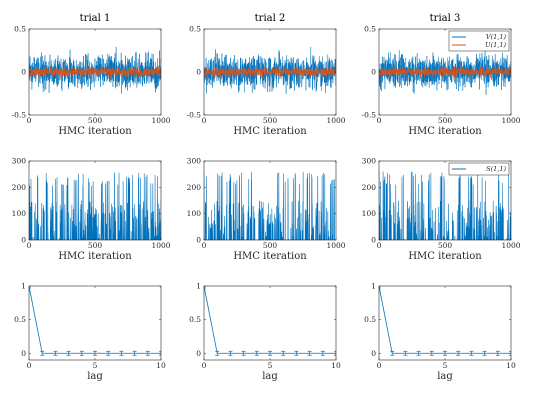 The width and height of the screenshot is (538, 408). Describe the element at coordinates (19, 115) in the screenshot. I see `y-tick-label: -0.5` at that location.